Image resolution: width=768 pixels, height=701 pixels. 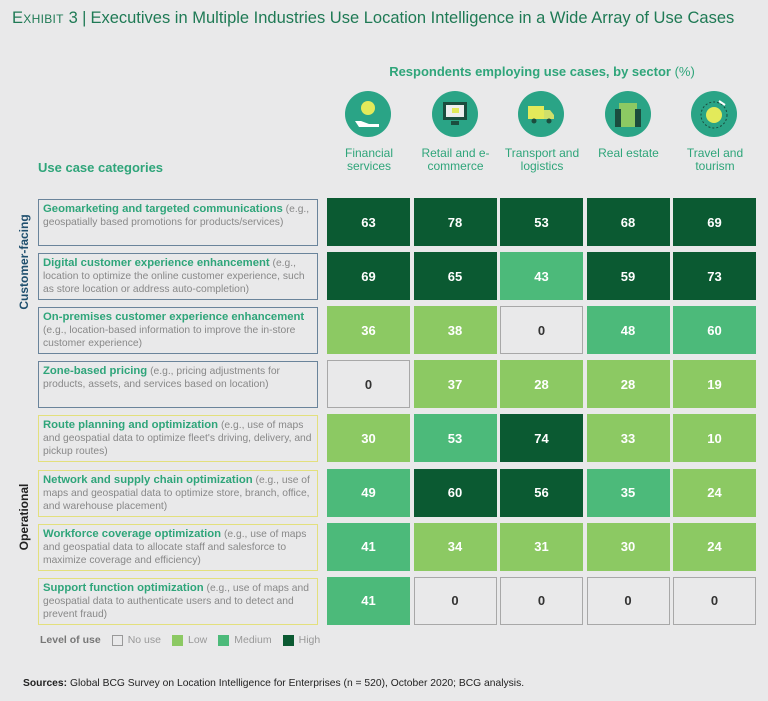 What do you see at coordinates (541, 114) in the screenshot?
I see `truck-icon` at bounding box center [541, 114].